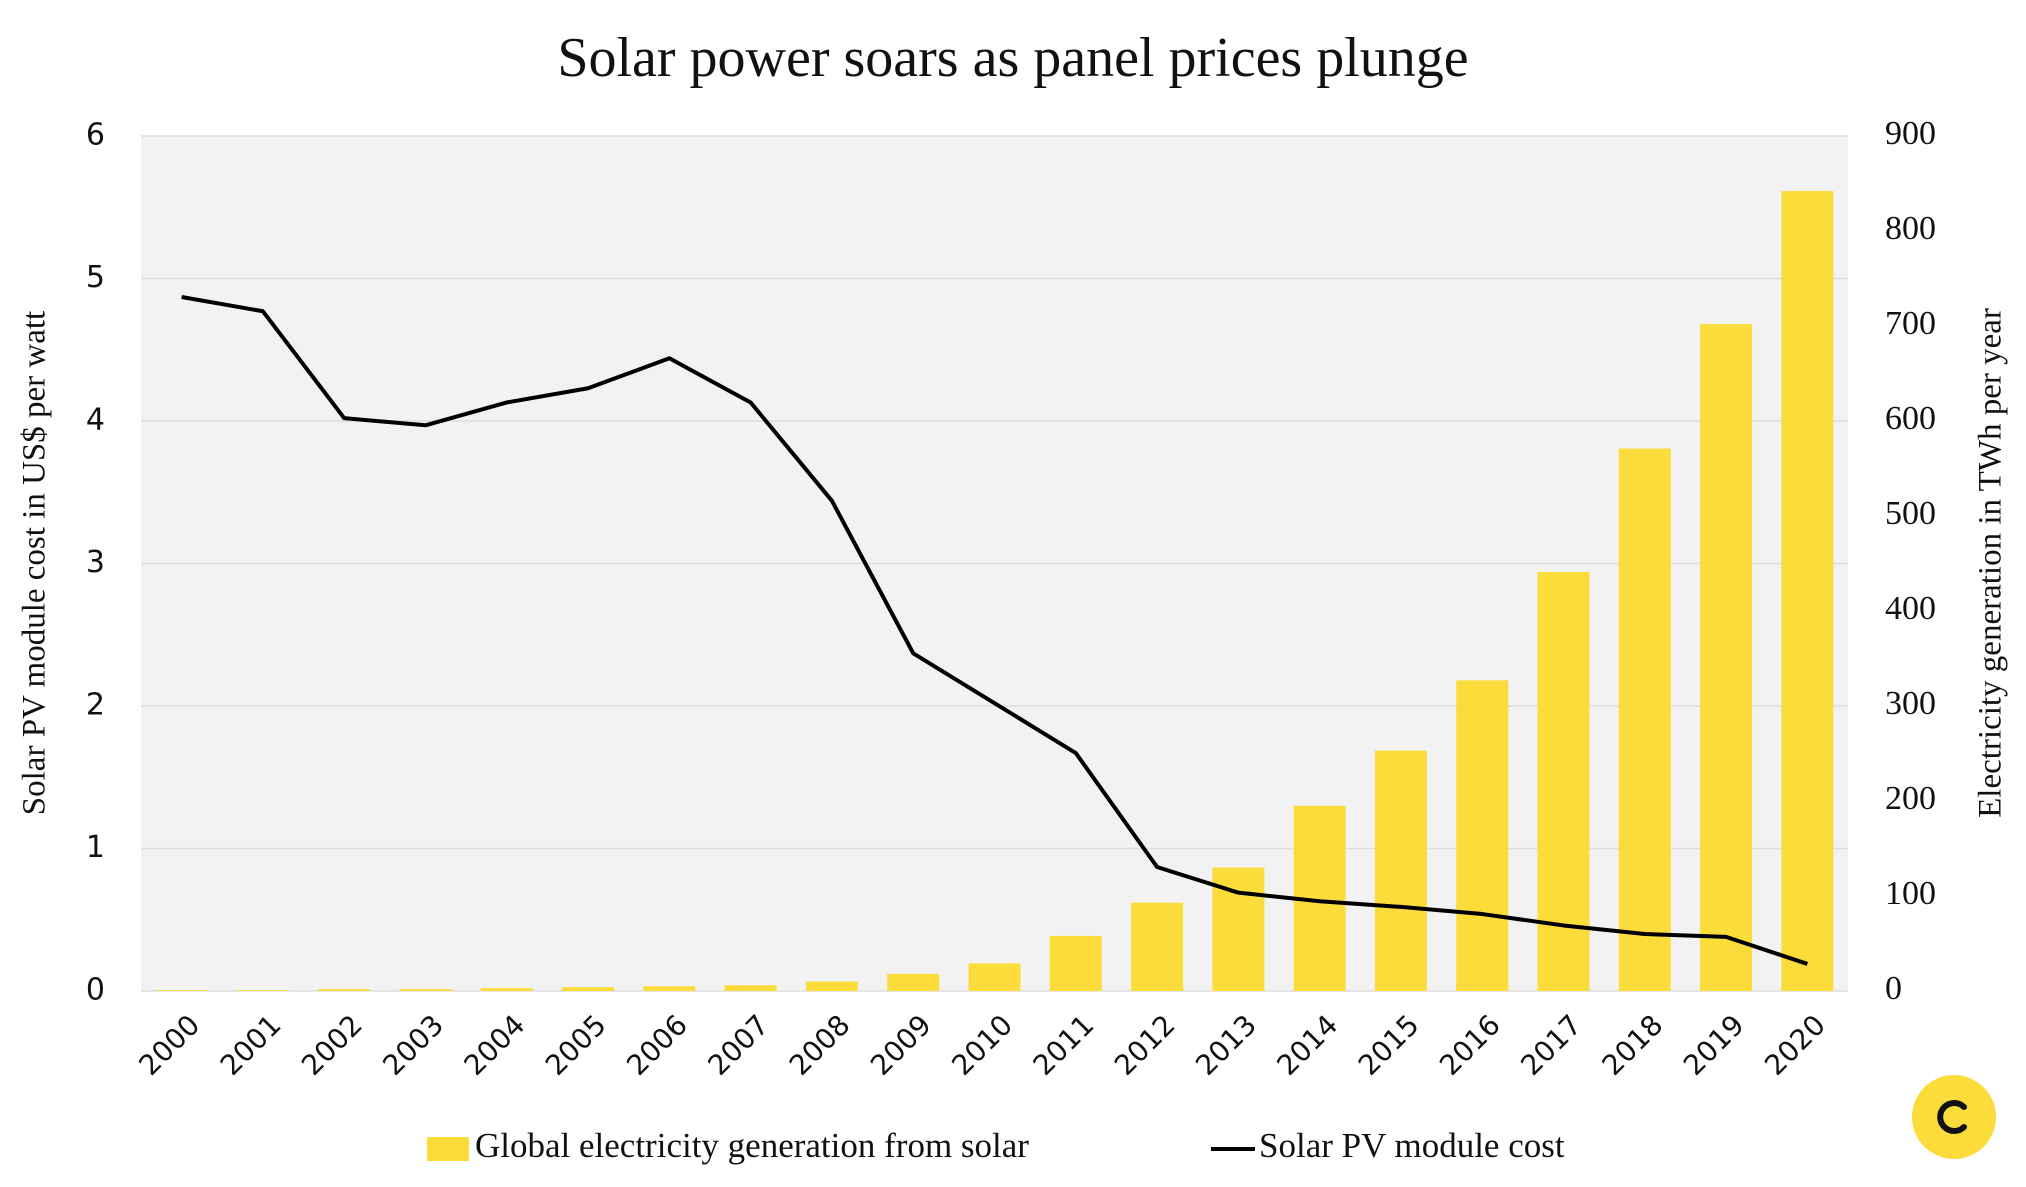 This screenshot has height=1187, width=2026. What do you see at coordinates (1412, 1145) in the screenshot?
I see `legend-label: Solar PV module cost` at bounding box center [1412, 1145].